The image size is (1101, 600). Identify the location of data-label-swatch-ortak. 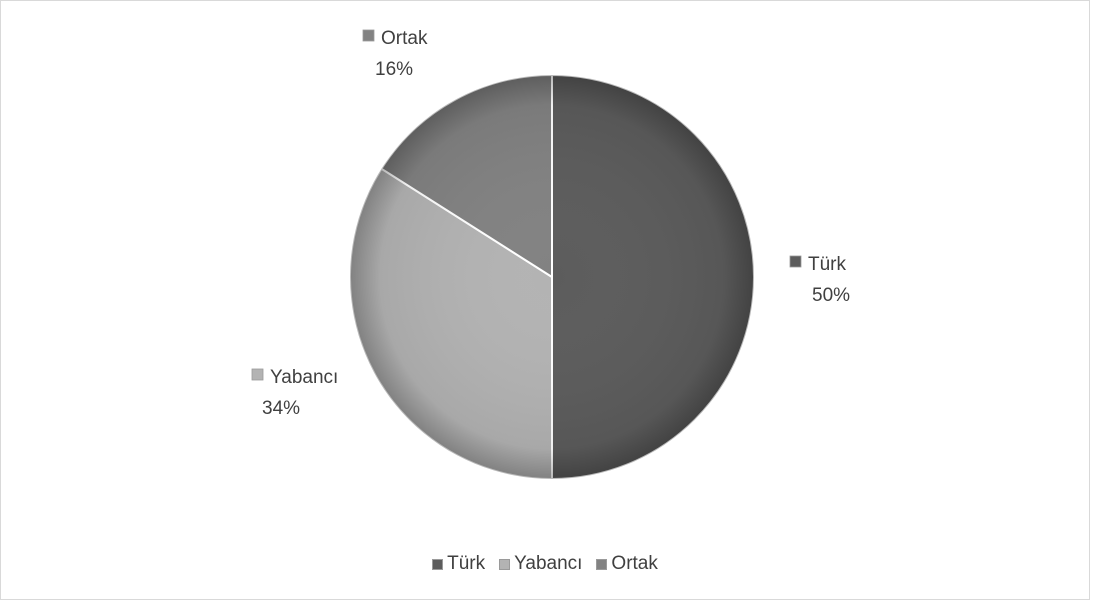
(368, 35).